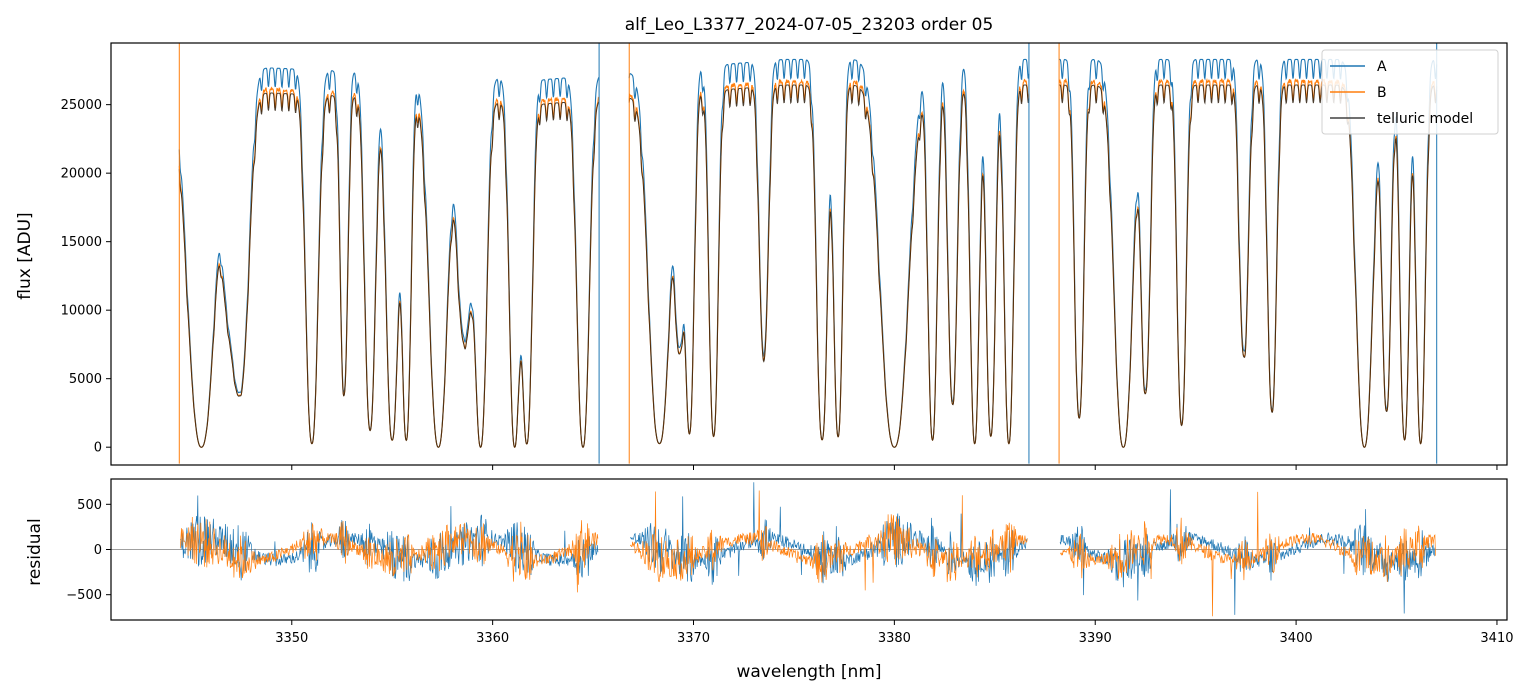  What do you see at coordinates (84, 595) in the screenshot?
I see `residual-y-tick-label: −500` at bounding box center [84, 595].